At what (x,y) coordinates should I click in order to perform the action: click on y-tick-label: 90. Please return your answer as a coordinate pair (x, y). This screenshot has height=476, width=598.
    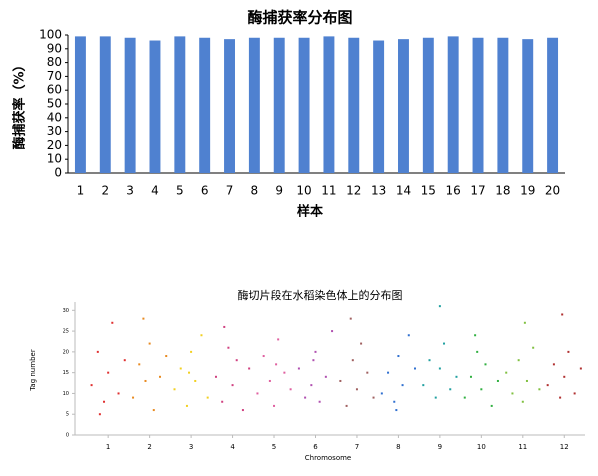
    Looking at the image, I should click on (54, 48).